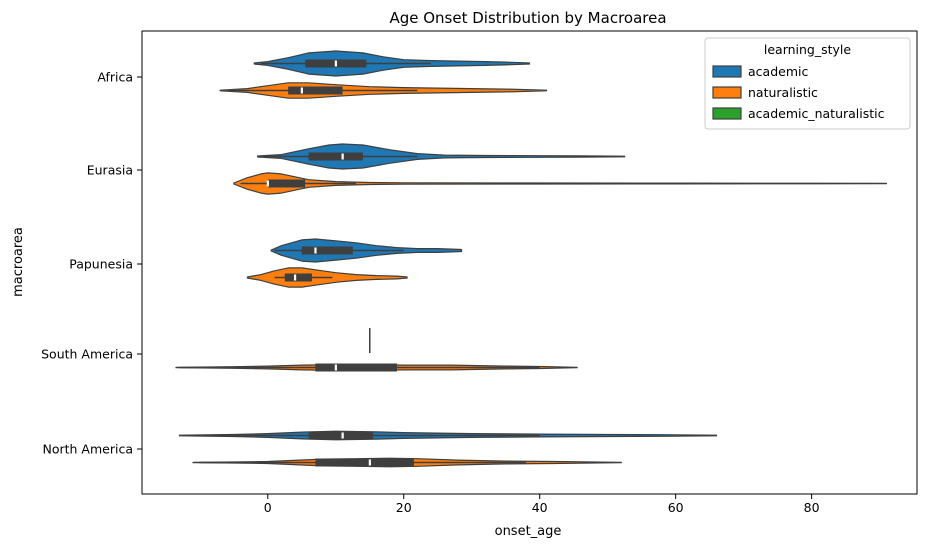 The height and width of the screenshot is (547, 926). I want to click on violin-naturalistic-south-america, so click(376, 367).